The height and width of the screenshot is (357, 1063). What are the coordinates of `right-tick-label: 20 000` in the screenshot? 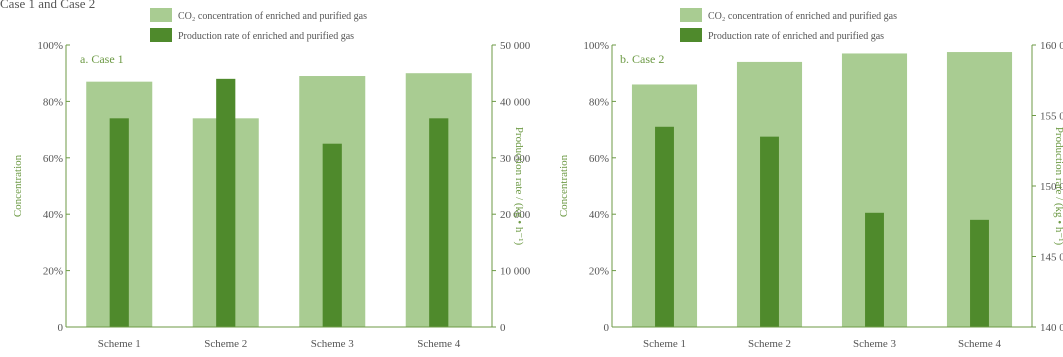 It's located at (515, 215).